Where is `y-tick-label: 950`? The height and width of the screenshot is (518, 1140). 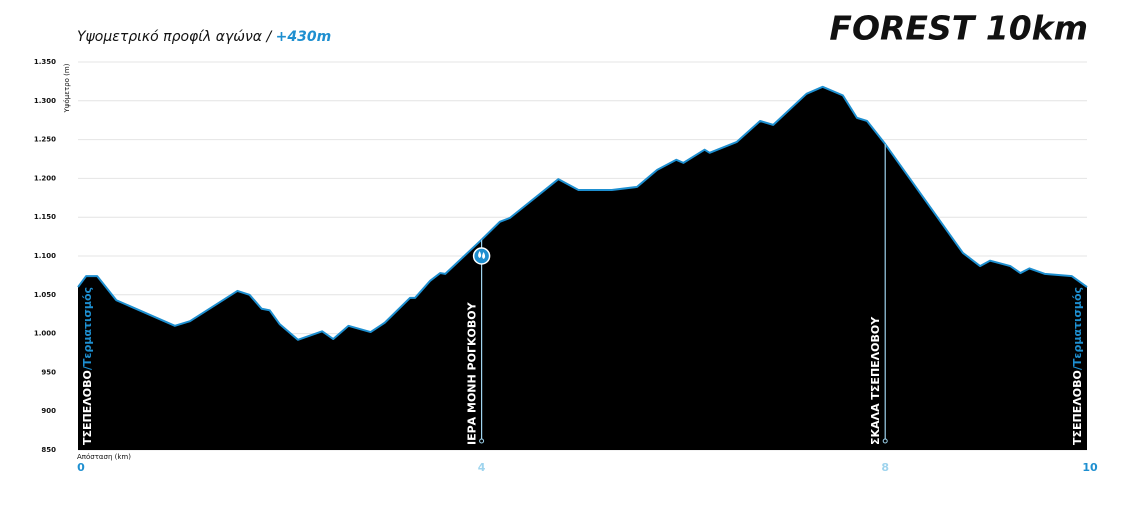 y-tick-label: 950 is located at coordinates (48, 372).